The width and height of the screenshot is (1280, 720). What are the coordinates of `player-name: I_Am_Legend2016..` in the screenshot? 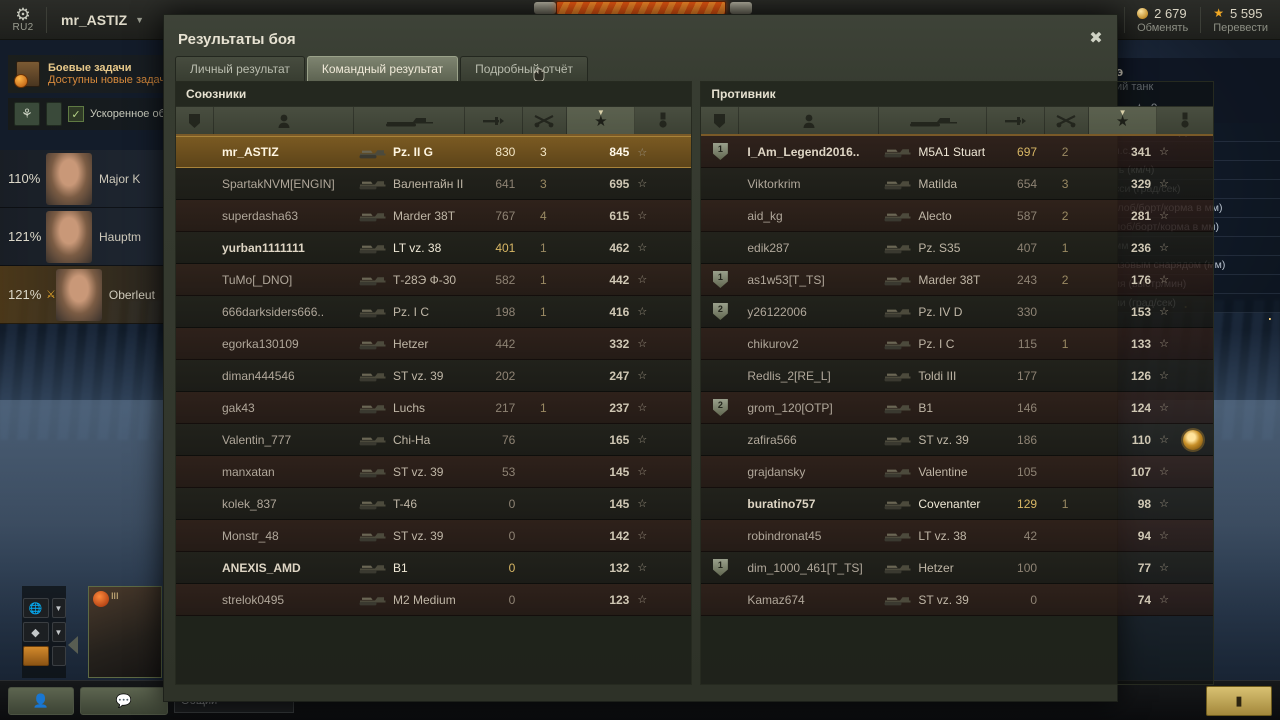 It's located at (803, 151).